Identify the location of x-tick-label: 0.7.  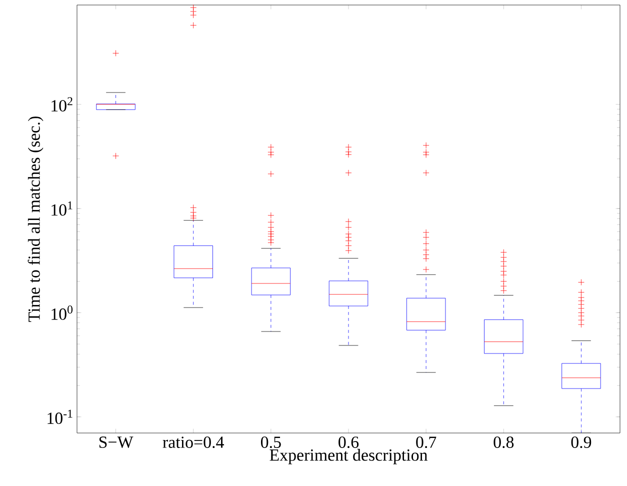
(426, 442).